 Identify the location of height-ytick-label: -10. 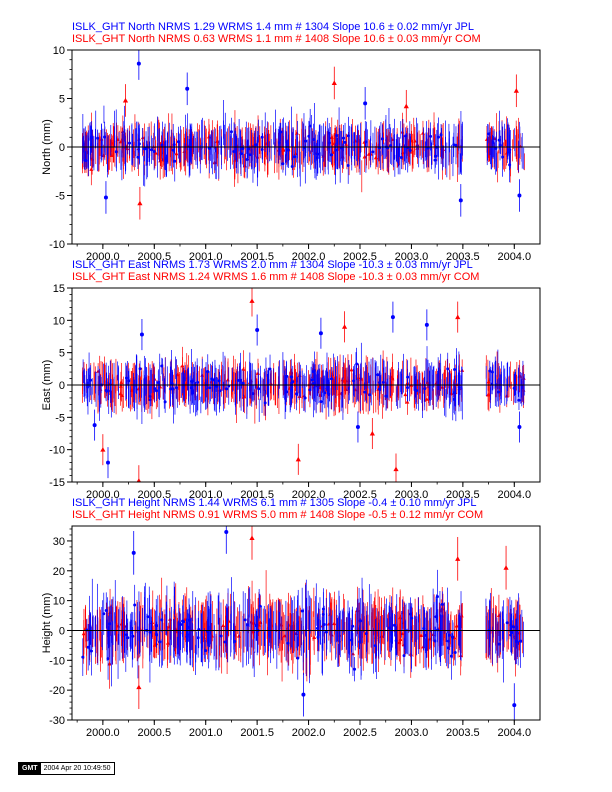
(57, 661).